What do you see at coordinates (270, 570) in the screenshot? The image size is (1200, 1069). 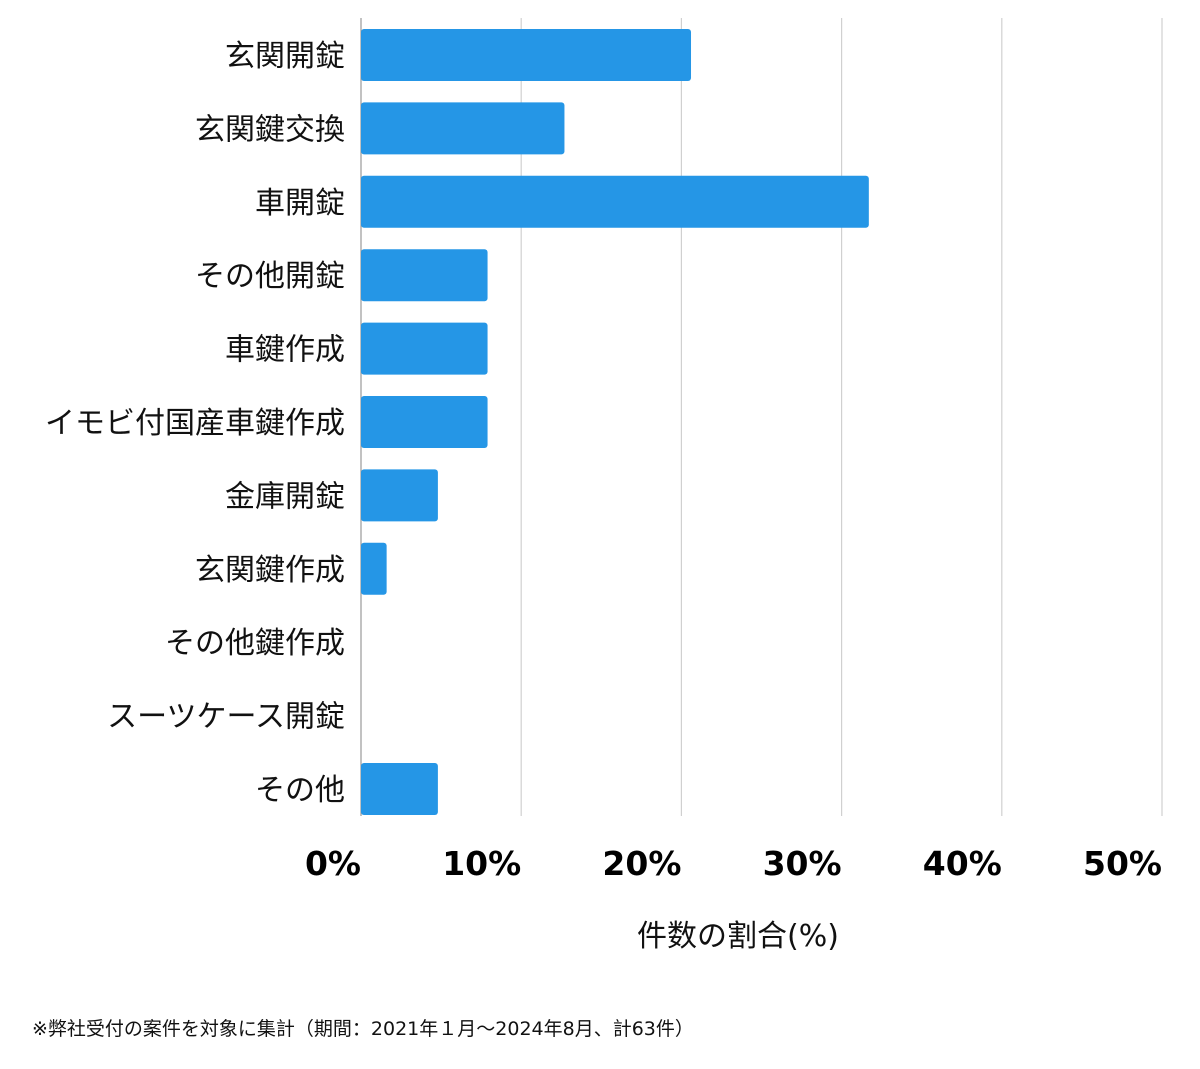 I see `category-label-7: 玄関鍵作成` at bounding box center [270, 570].